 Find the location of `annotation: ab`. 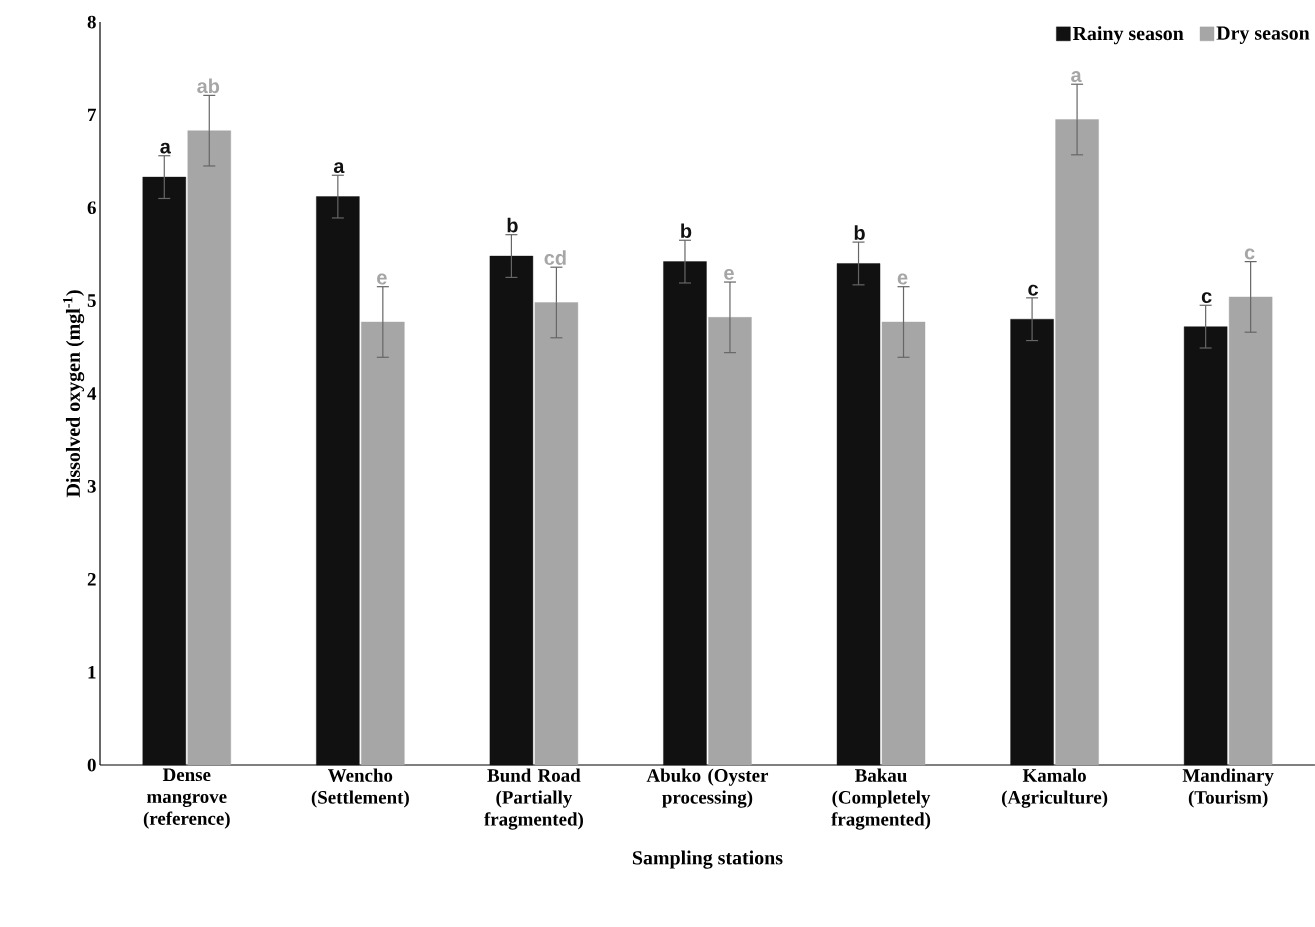

annotation: ab is located at coordinates (208, 86).